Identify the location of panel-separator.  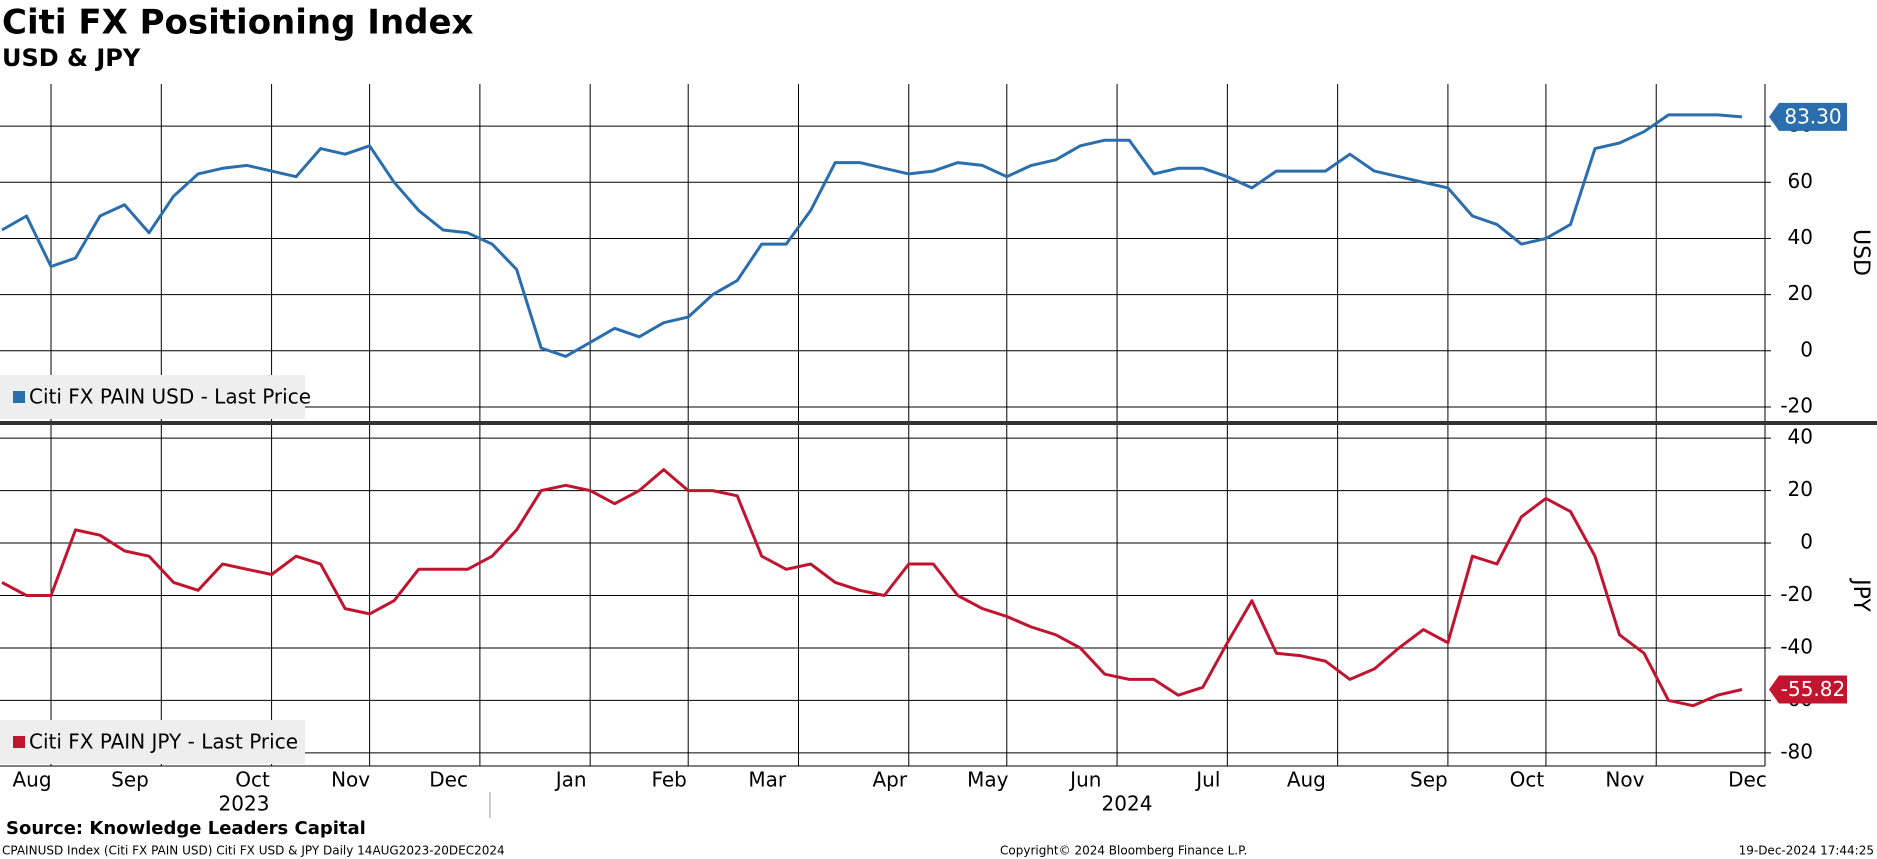
(938, 423).